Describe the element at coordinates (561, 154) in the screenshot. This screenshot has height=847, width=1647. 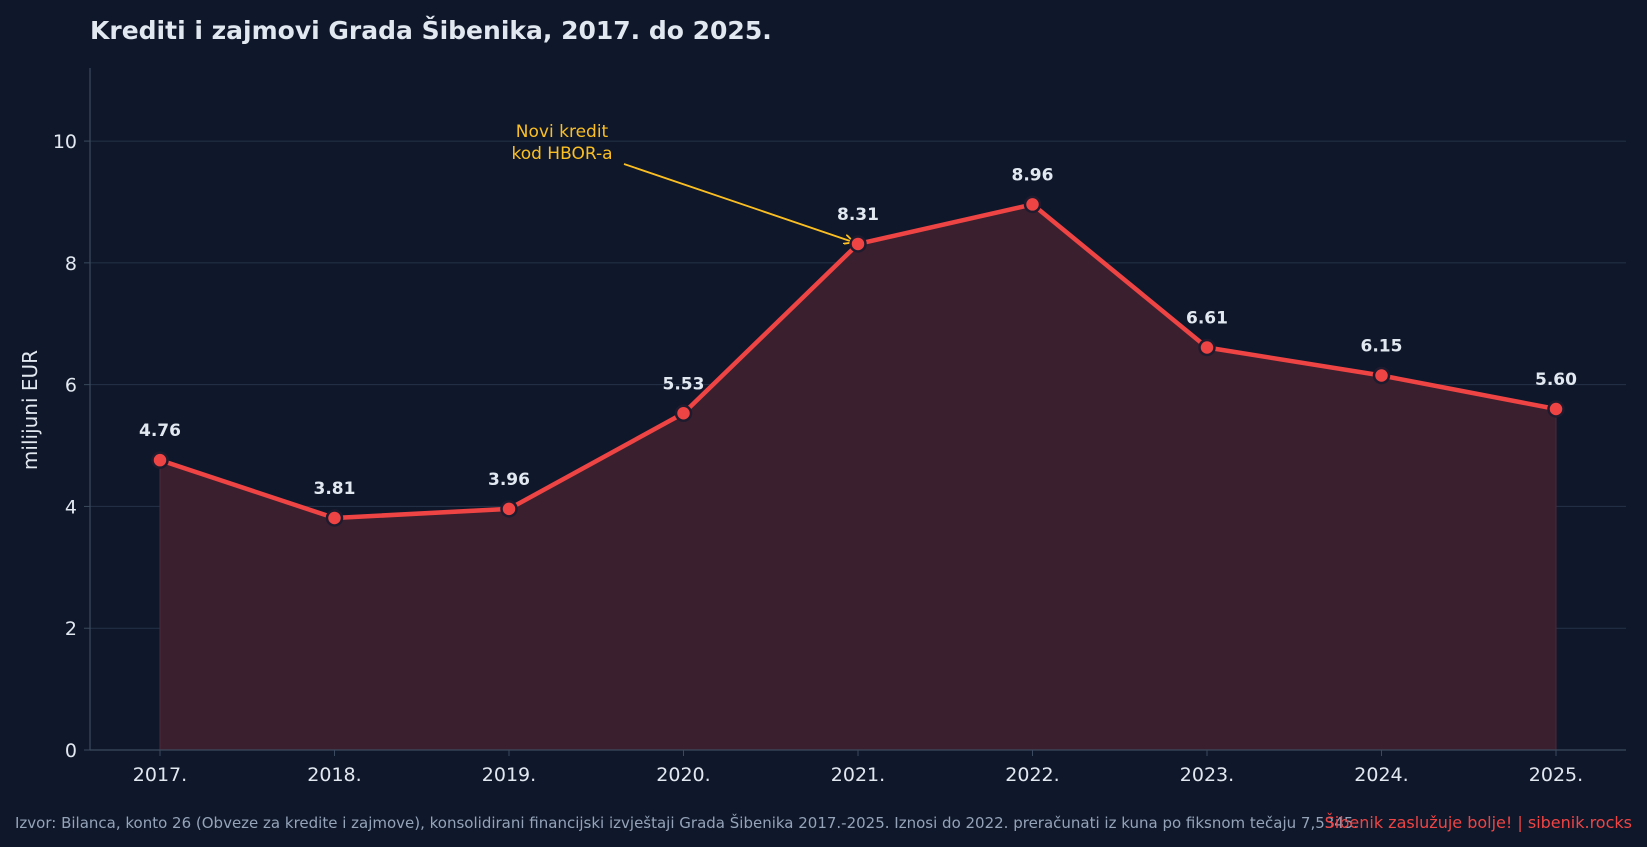
I see `annotation-text: kod HBOR-a` at that location.